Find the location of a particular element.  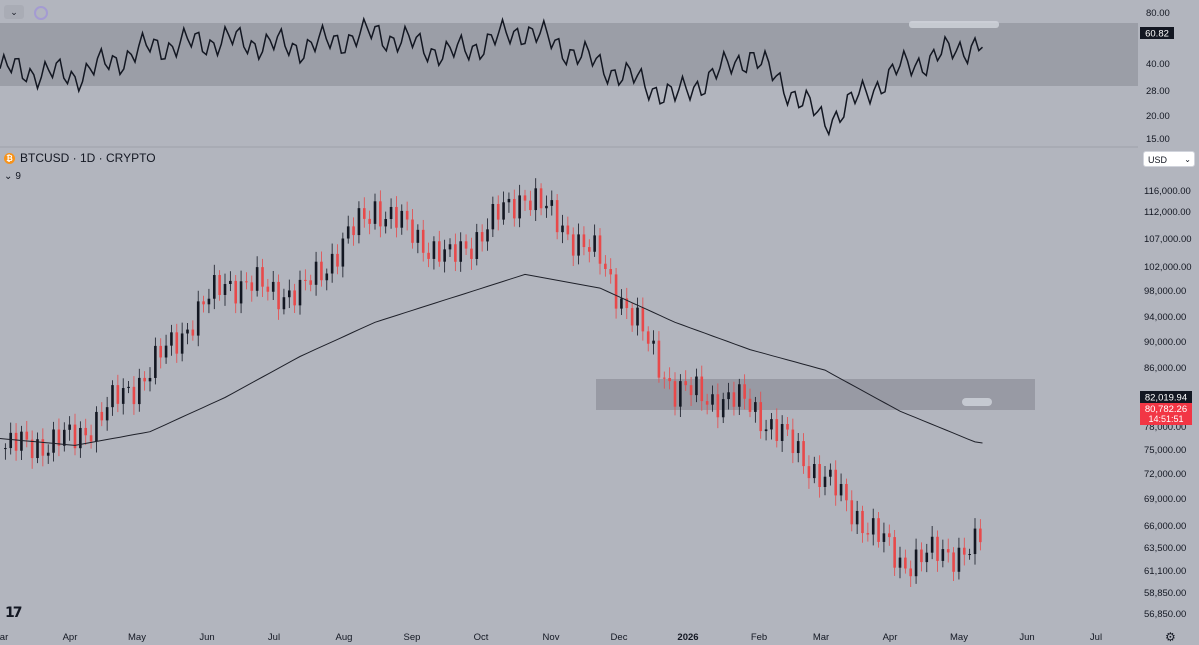

time-tick-label: 2026 is located at coordinates (687, 637).